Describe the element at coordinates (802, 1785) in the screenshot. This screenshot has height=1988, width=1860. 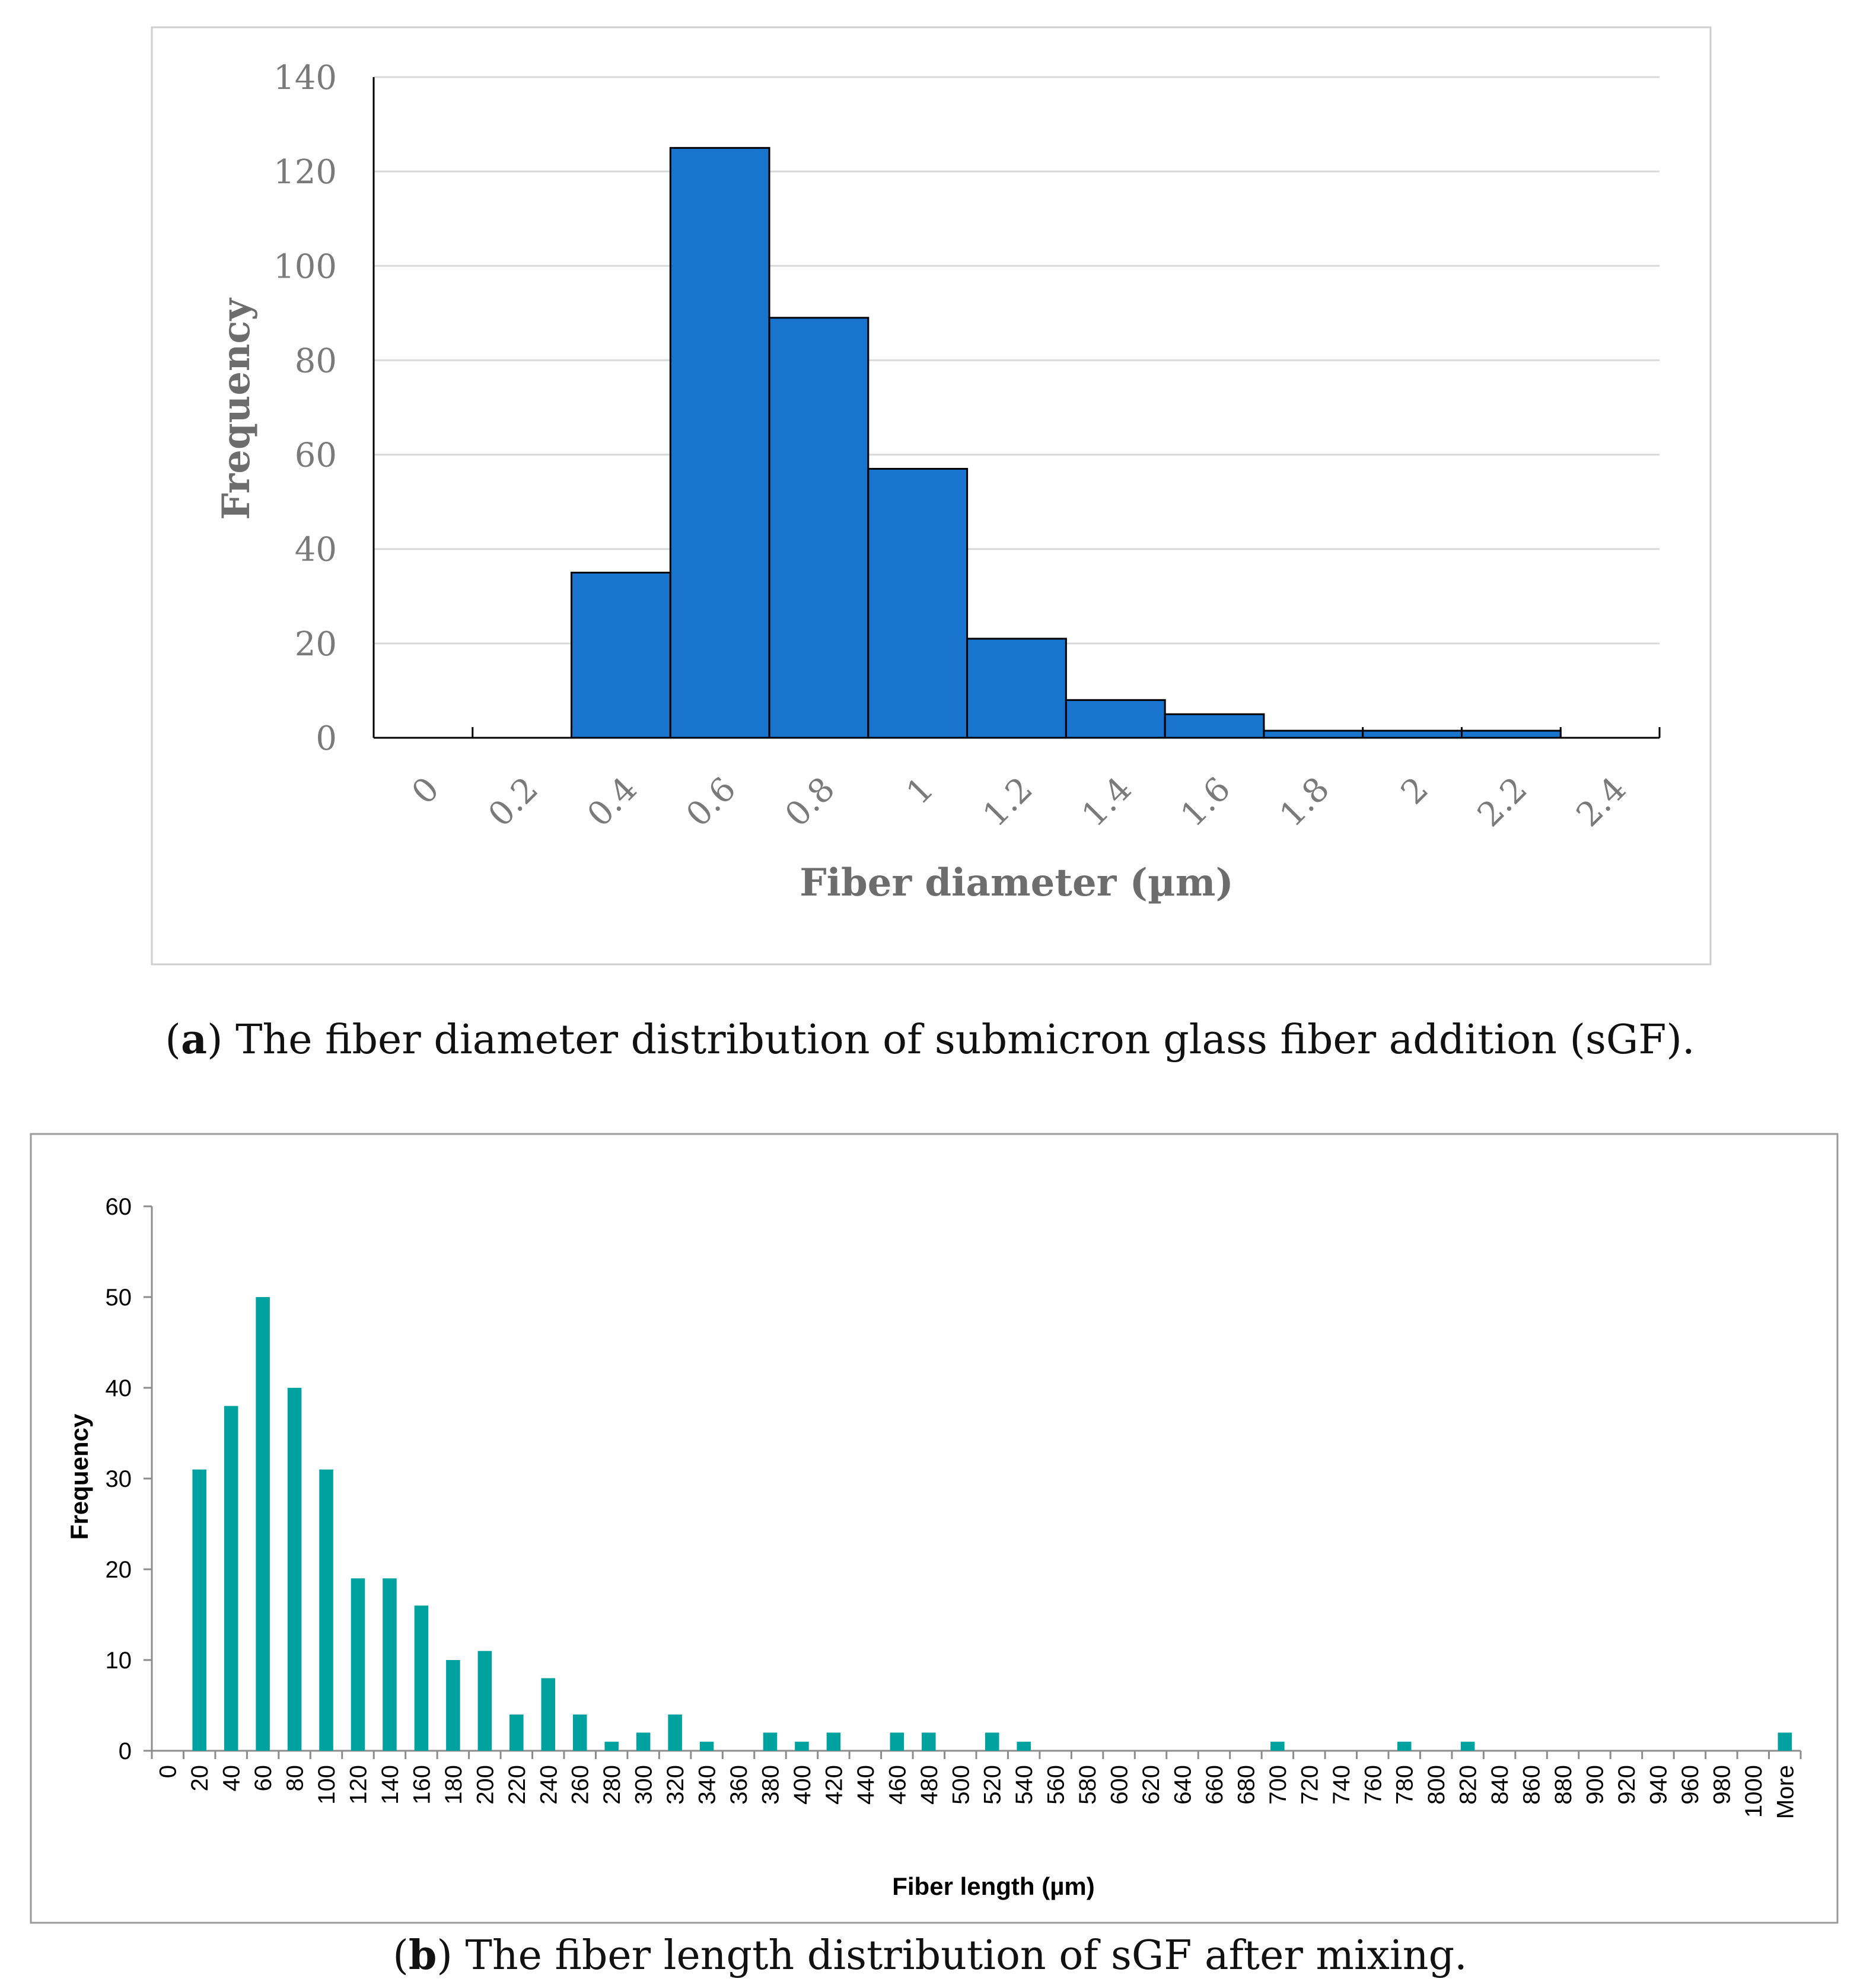
I see `xtick-label-b: 400` at that location.